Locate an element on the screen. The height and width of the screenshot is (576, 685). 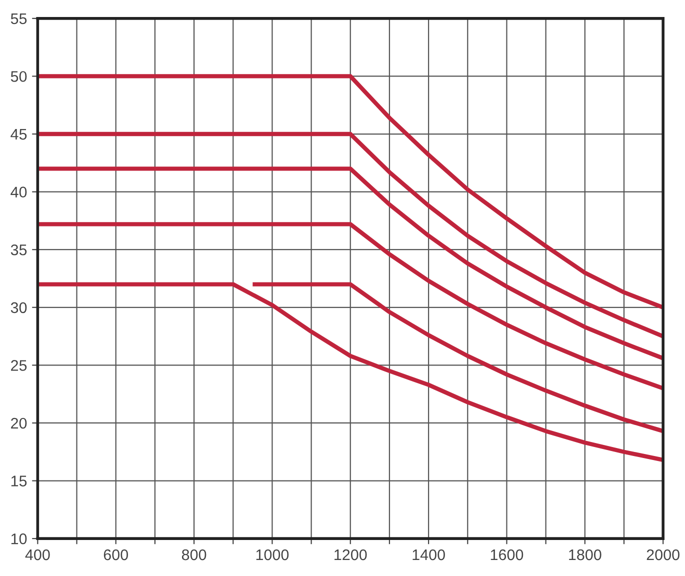
y-tick-label: 30 is located at coordinates (18, 308).